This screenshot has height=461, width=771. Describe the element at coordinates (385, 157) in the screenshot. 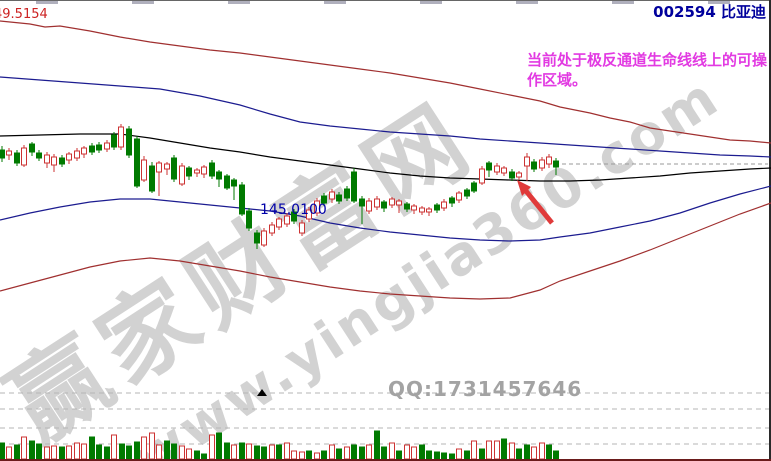

I see `life-line-black-line` at that location.